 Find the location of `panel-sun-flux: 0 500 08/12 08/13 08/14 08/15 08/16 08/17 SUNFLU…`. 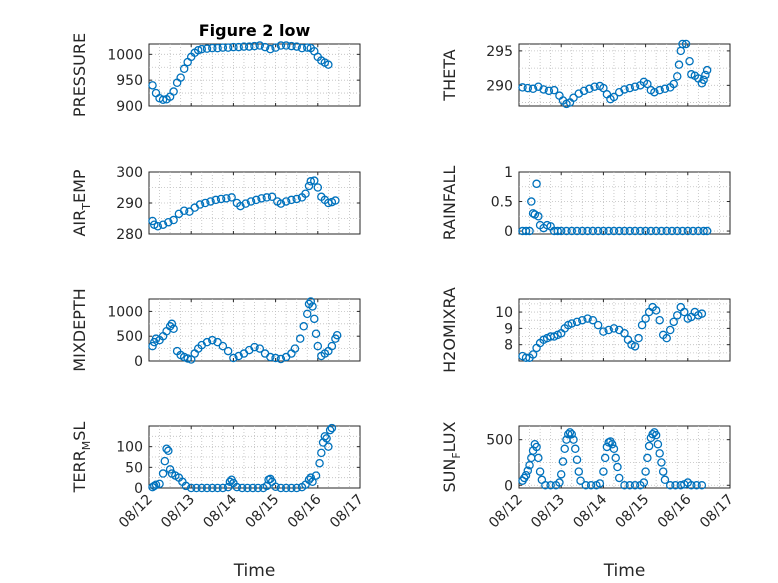

panel-sun-flux: 0 500 08/12 08/13 08/14 08/15 08/16 08/17 SUNFLU… is located at coordinates (588, 501).